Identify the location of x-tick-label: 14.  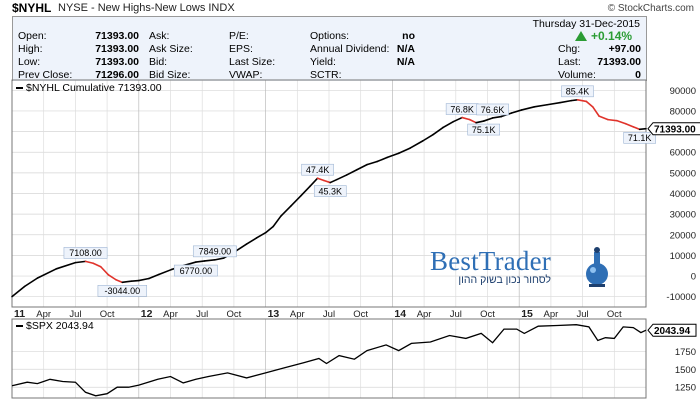
(400, 314).